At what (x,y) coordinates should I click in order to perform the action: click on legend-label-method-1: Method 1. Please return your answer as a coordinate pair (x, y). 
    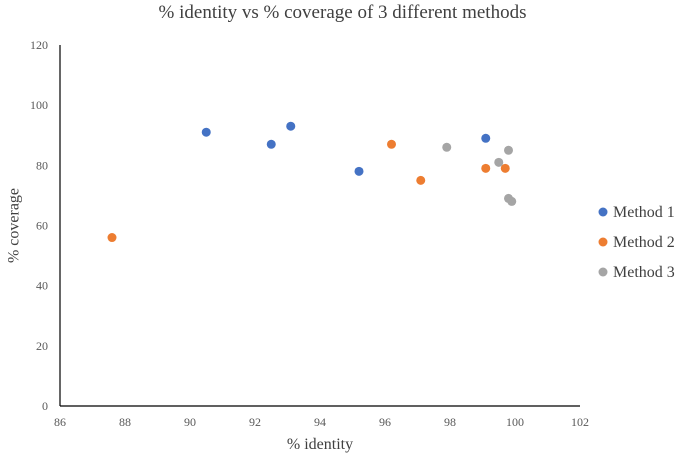
    Looking at the image, I should click on (644, 212).